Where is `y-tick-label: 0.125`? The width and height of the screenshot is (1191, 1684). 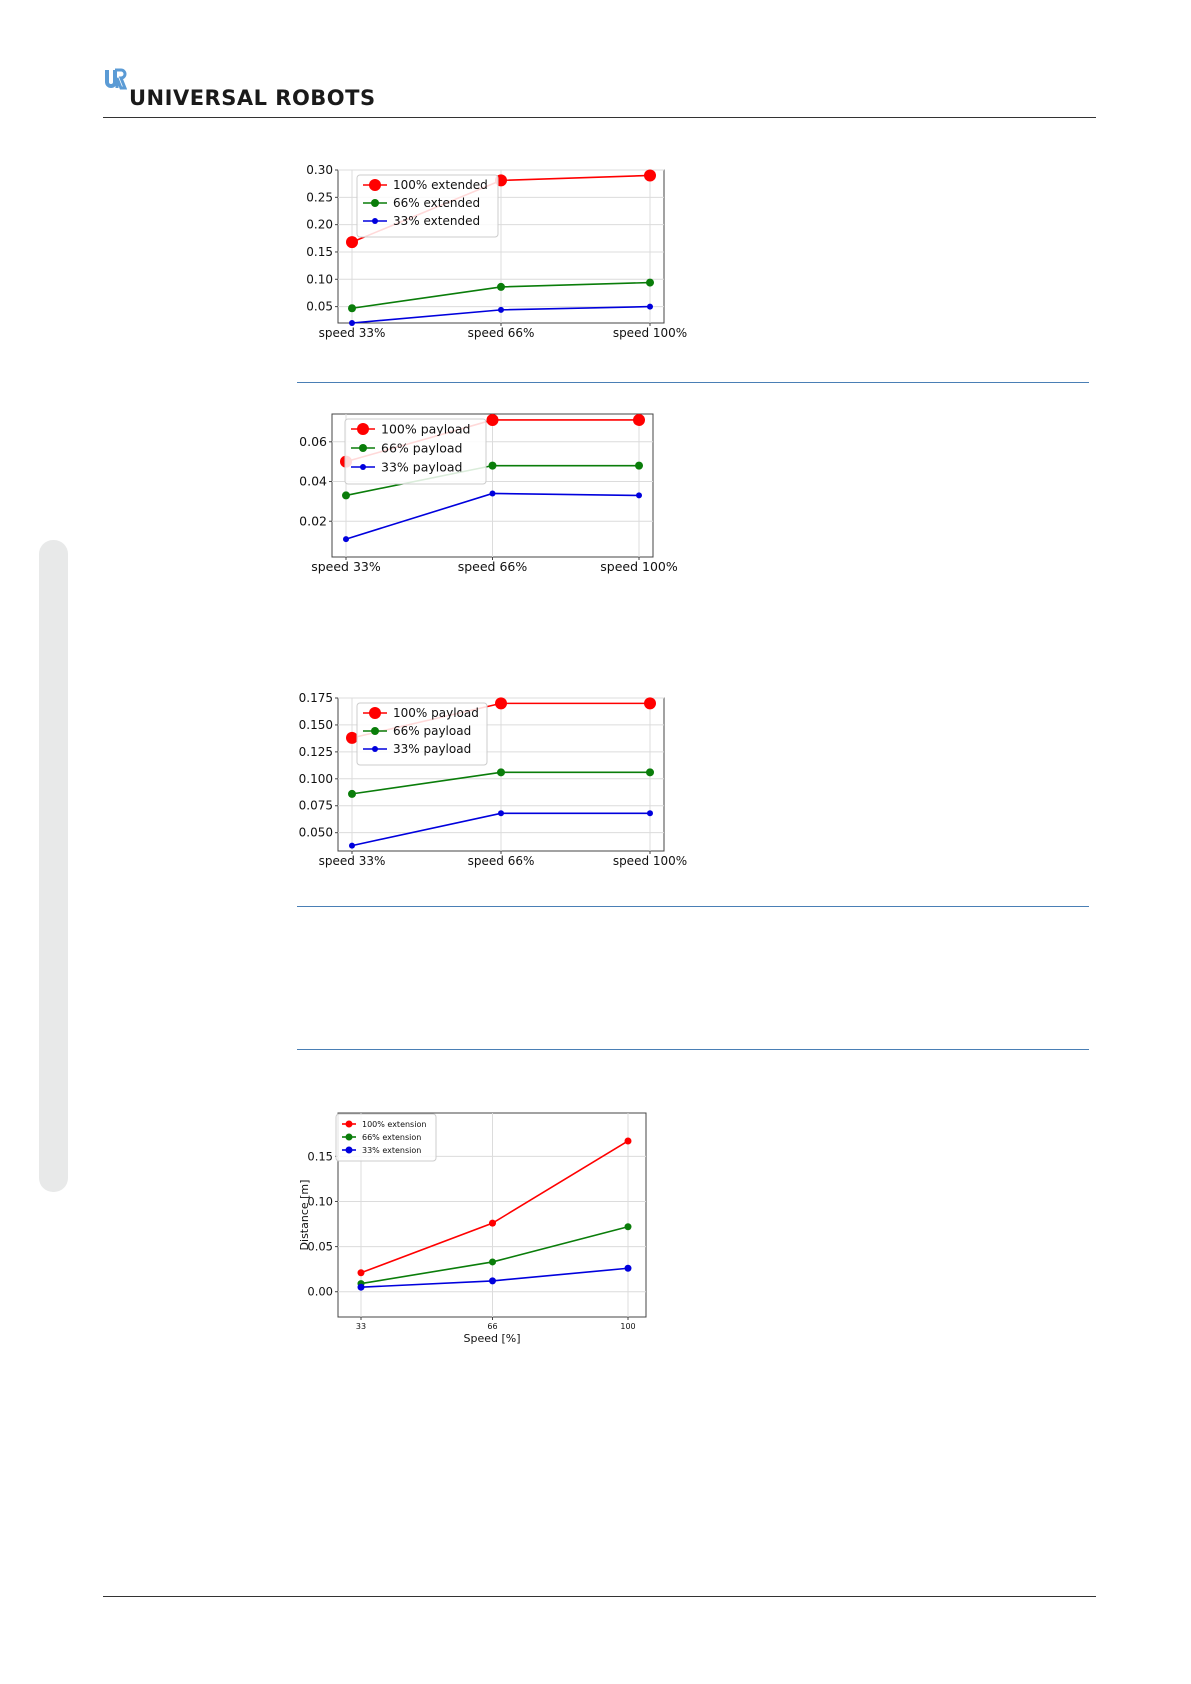 y-tick-label: 0.125 is located at coordinates (316, 752).